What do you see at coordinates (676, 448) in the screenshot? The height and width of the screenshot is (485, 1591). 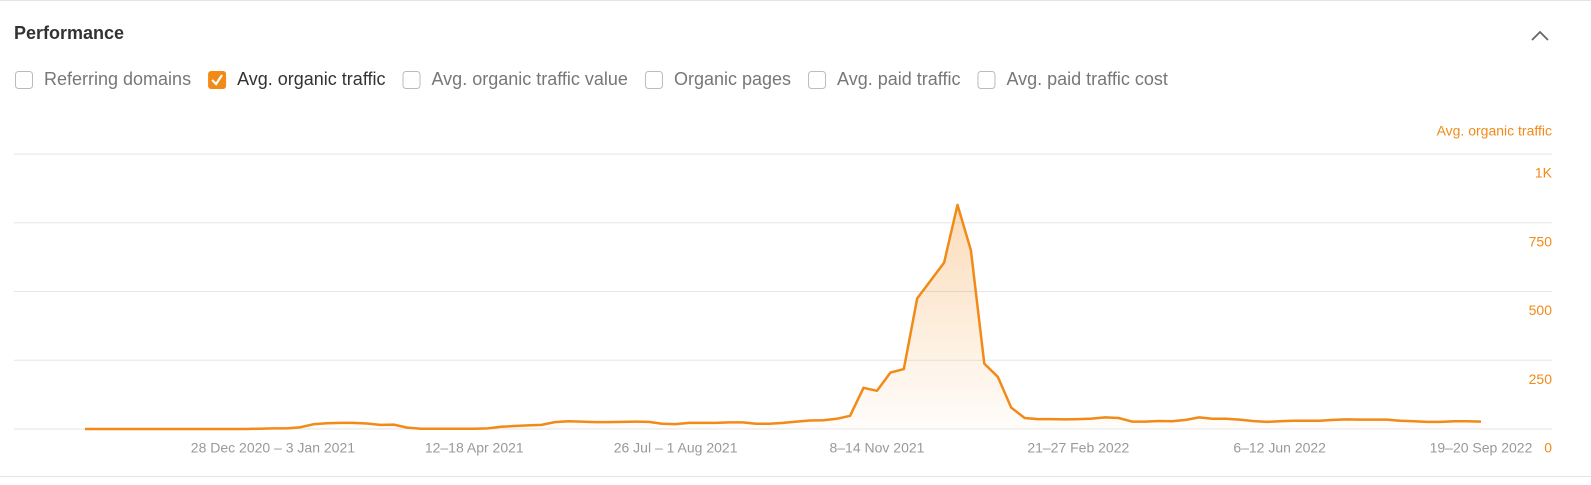 I see `x-tick-label: 26 Jul – 1 Aug 2021` at bounding box center [676, 448].